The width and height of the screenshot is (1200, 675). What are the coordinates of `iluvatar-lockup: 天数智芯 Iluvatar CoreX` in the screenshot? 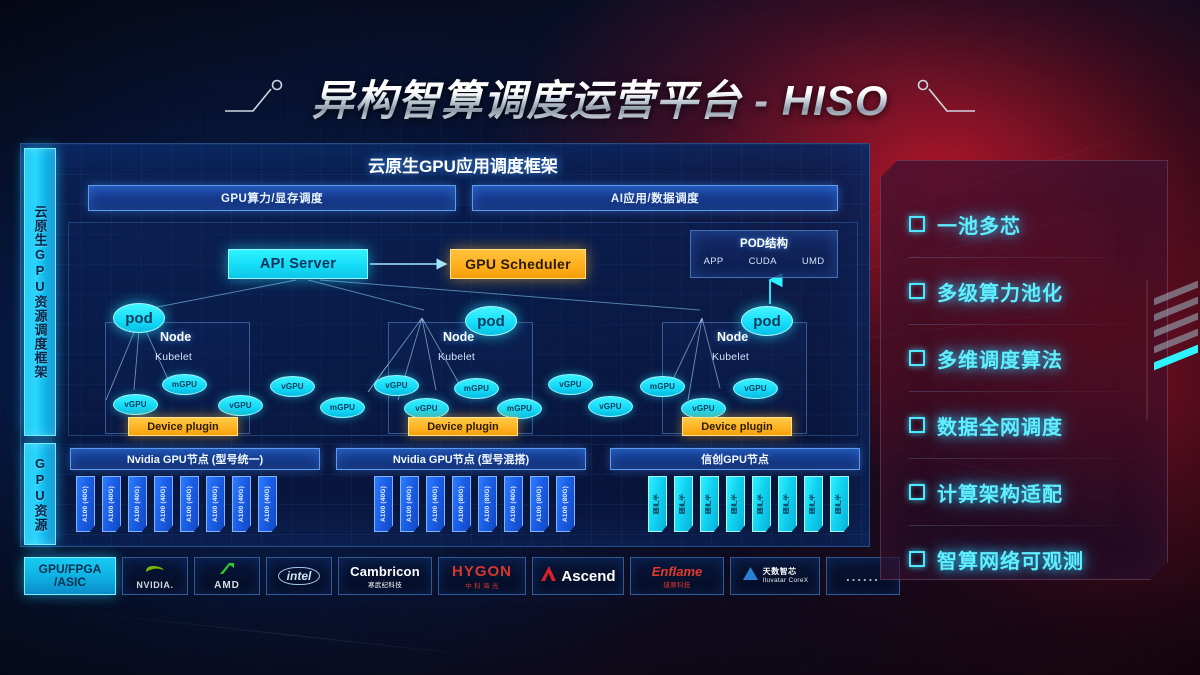 It's located at (775, 576).